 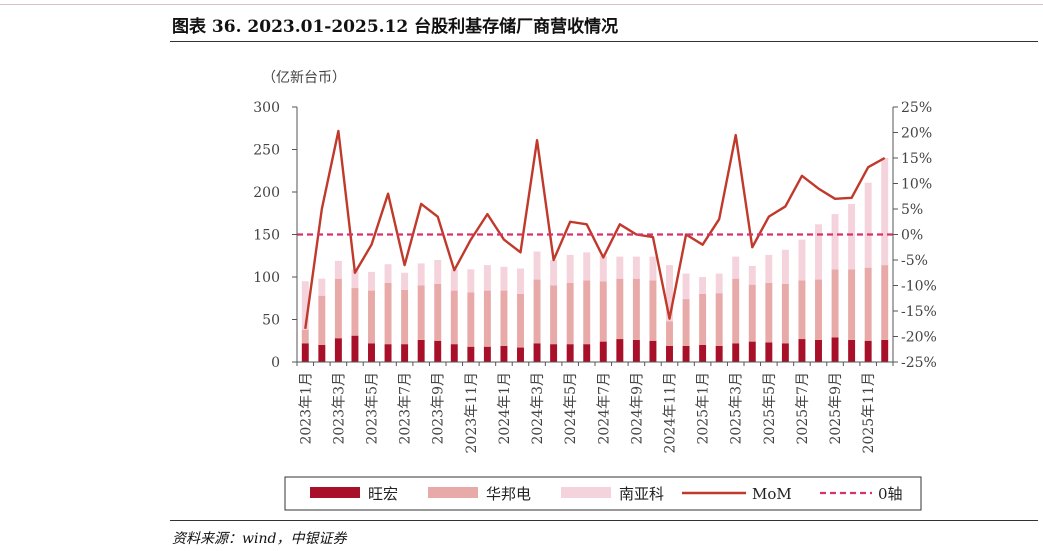 What do you see at coordinates (852, 350) in the screenshot?
I see `bar-旺宏-33` at bounding box center [852, 350].